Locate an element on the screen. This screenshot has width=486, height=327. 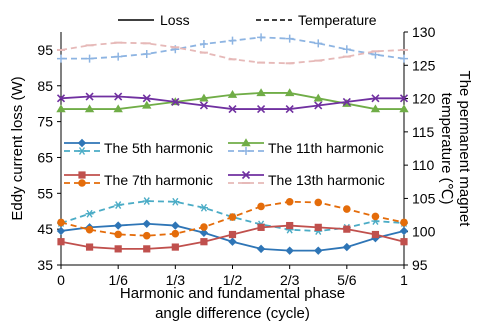
left-y-tick-label: 95 is located at coordinates (45, 50).